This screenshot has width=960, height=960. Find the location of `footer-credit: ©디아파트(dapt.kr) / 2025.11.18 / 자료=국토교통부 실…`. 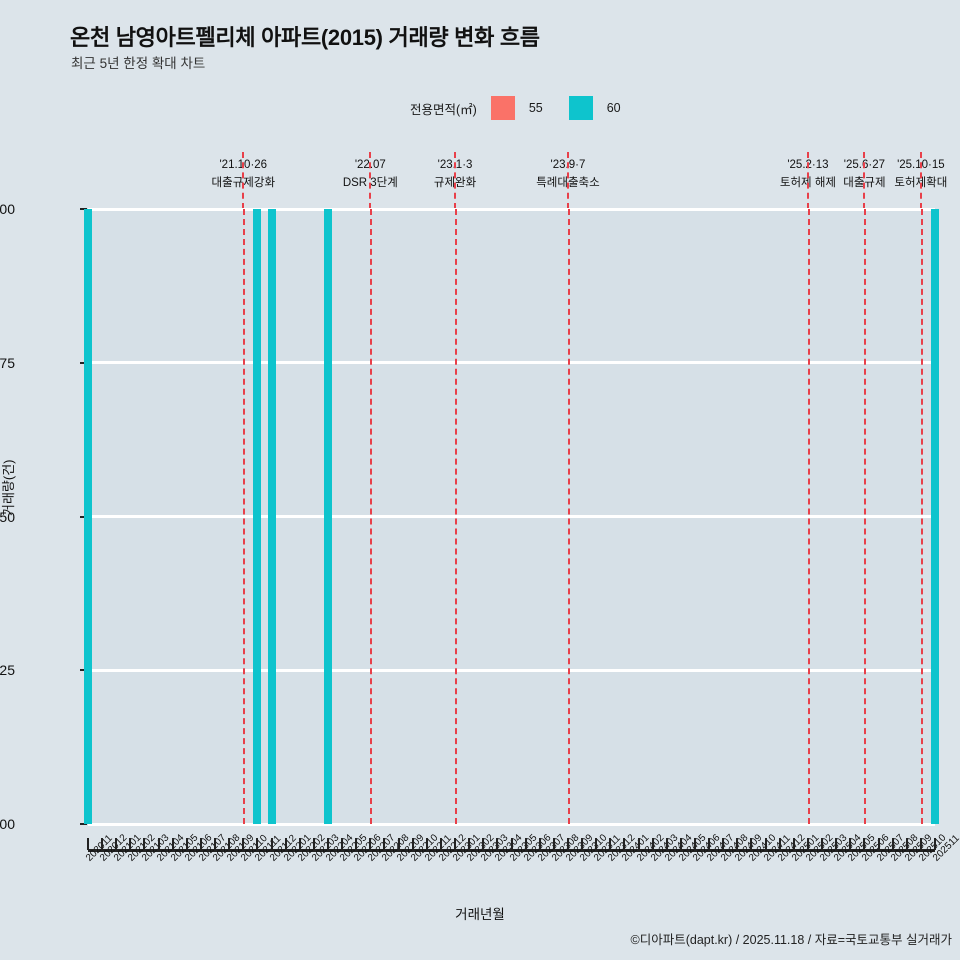

footer-credit: ©디아파트(dapt.kr) / 2025.11.18 / 자료=국토교통부 실… is located at coordinates (791, 940).